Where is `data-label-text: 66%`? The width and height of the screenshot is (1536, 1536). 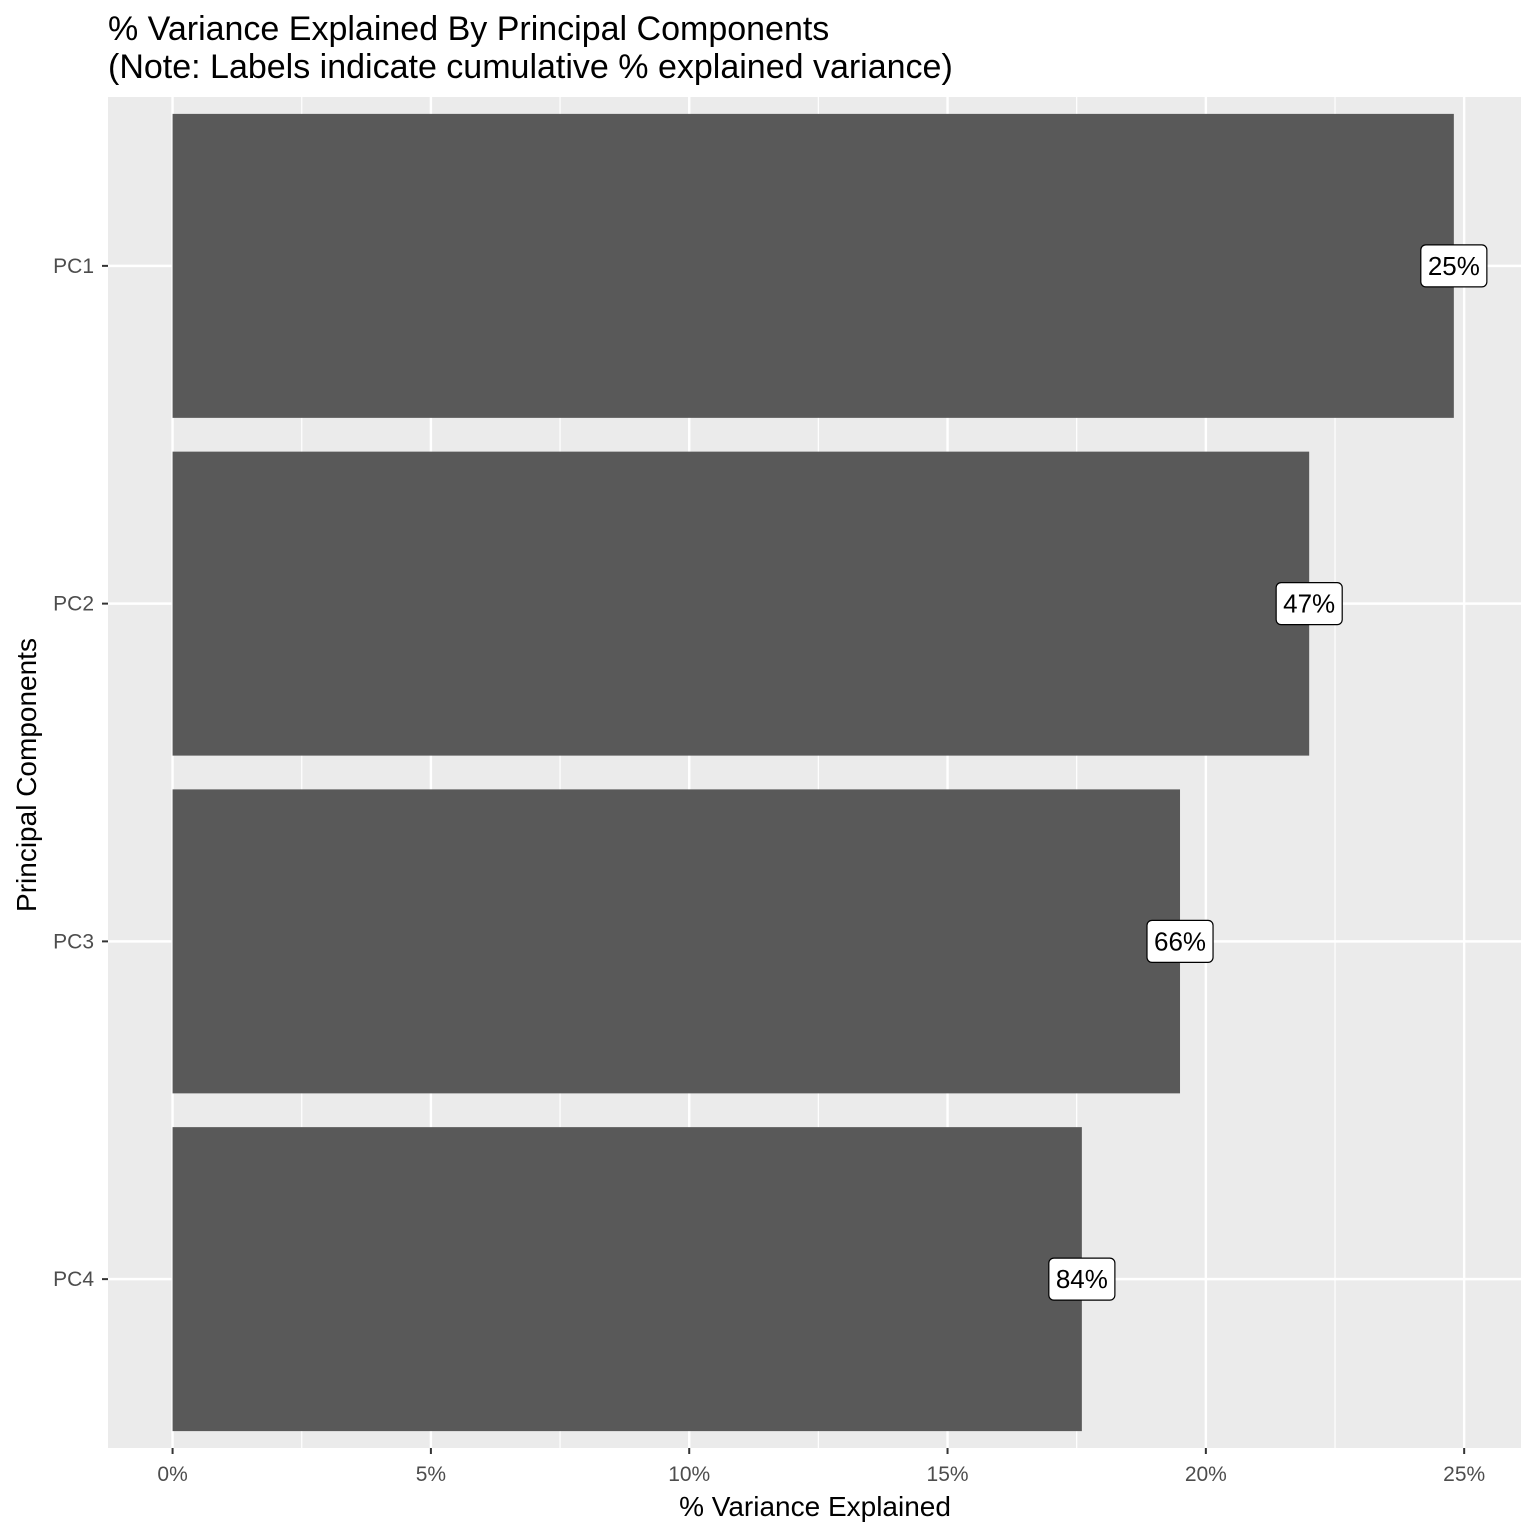 data-label-text: 66% is located at coordinates (1180, 941).